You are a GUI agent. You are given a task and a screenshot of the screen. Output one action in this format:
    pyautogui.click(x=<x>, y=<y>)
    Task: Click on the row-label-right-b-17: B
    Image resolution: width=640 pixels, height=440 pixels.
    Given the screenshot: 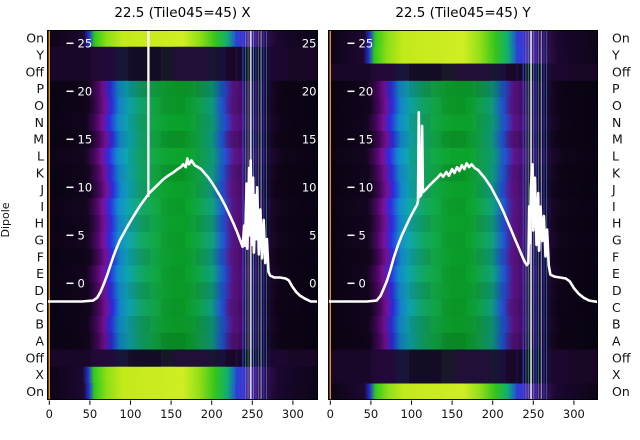 What is the action you would take?
    pyautogui.click(x=616, y=324)
    